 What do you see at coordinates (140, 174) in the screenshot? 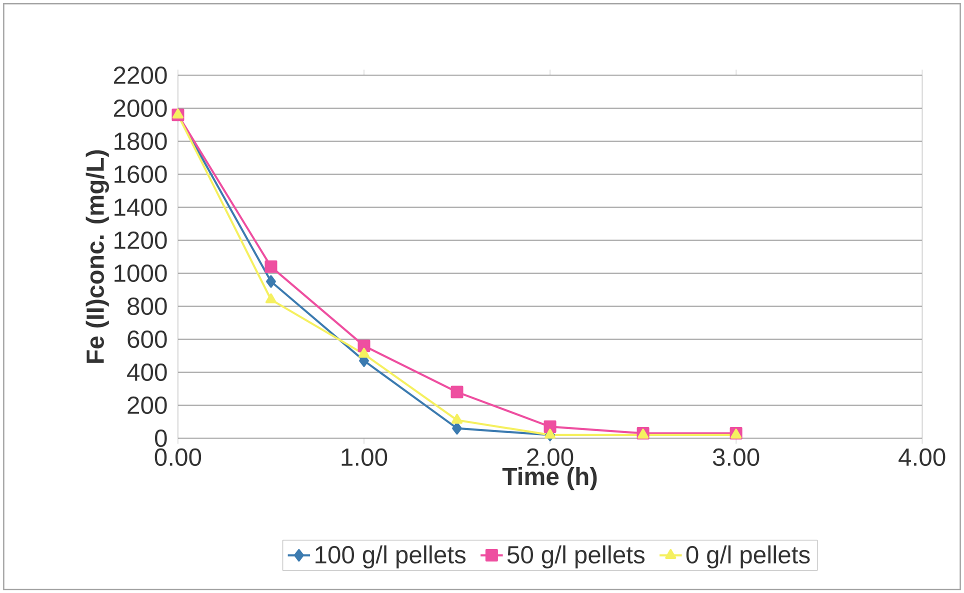
I see `y-tick-label: 1600` at bounding box center [140, 174].